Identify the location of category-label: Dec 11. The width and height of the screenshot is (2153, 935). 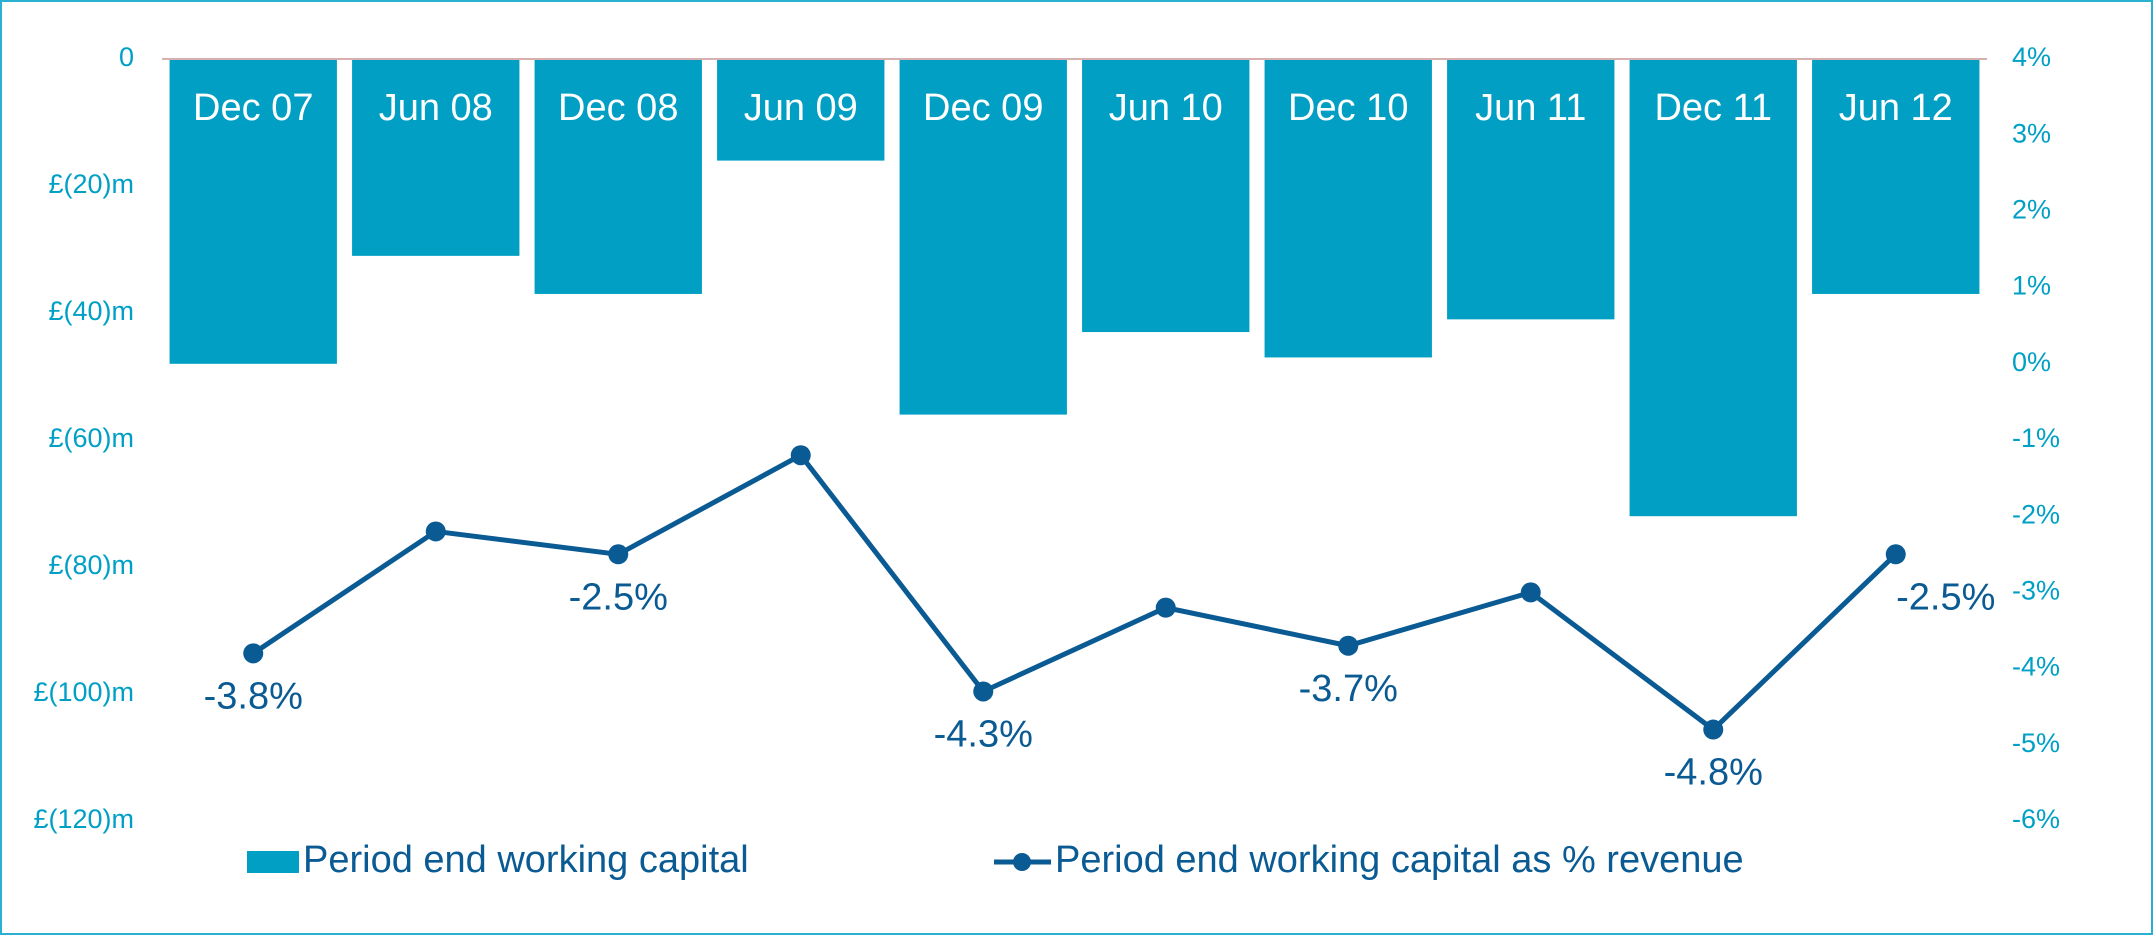
(1713, 108).